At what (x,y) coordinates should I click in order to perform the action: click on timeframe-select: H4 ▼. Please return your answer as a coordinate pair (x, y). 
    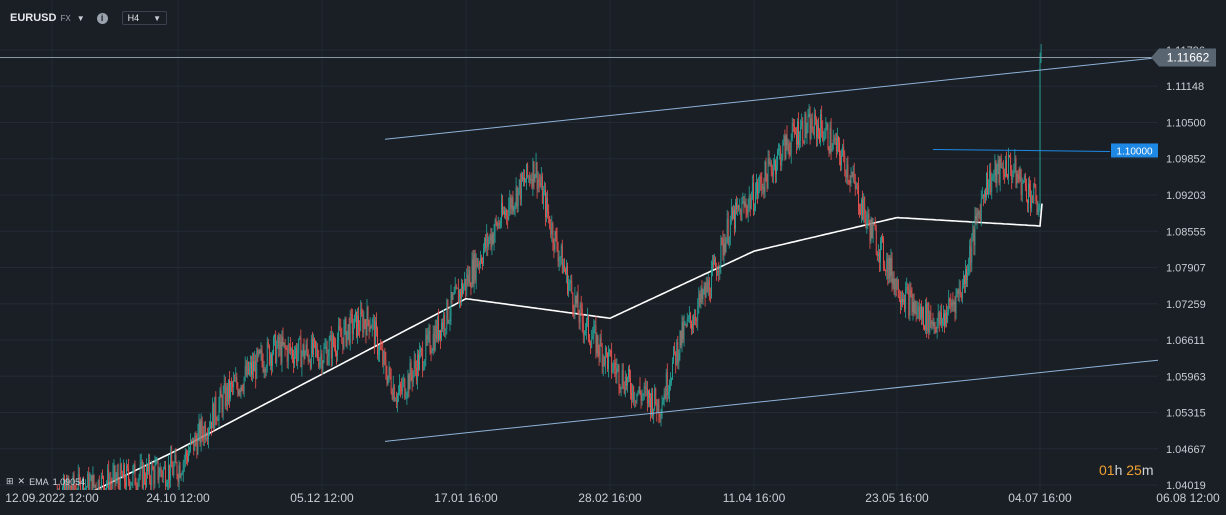
    Looking at the image, I should click on (144, 18).